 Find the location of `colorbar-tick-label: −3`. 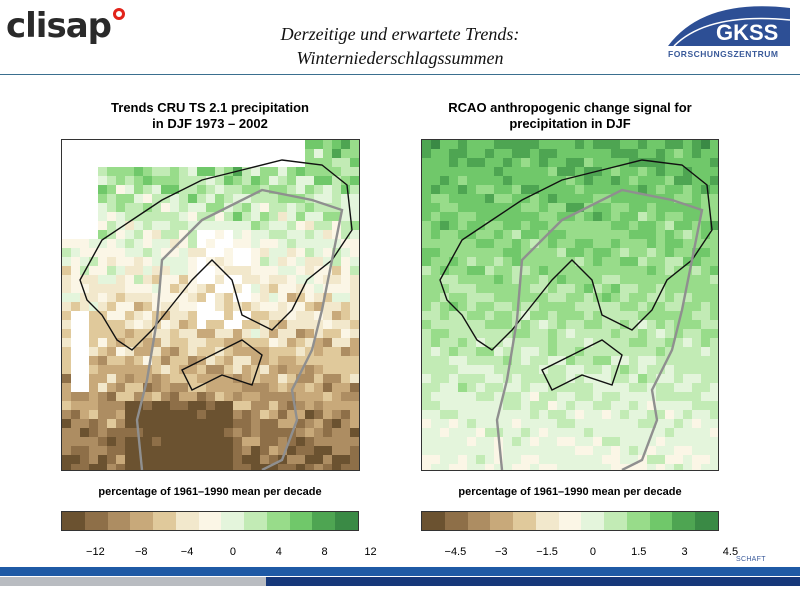

colorbar-tick-label: −3 is located at coordinates (501, 552).